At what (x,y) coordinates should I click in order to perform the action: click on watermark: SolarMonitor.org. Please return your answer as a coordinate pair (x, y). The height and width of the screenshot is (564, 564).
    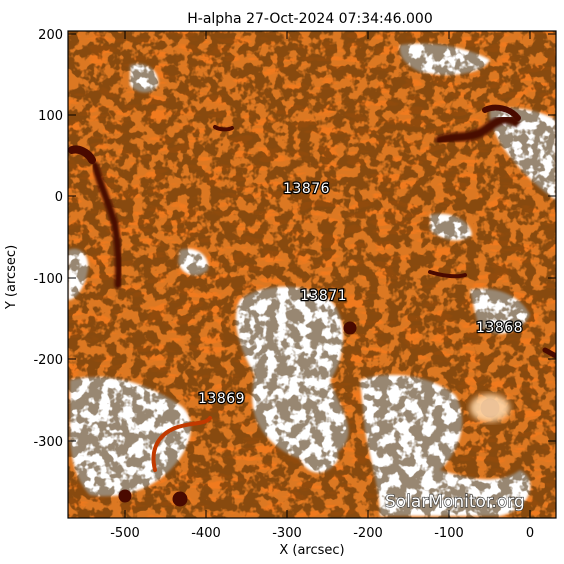
    Looking at the image, I should click on (455, 502).